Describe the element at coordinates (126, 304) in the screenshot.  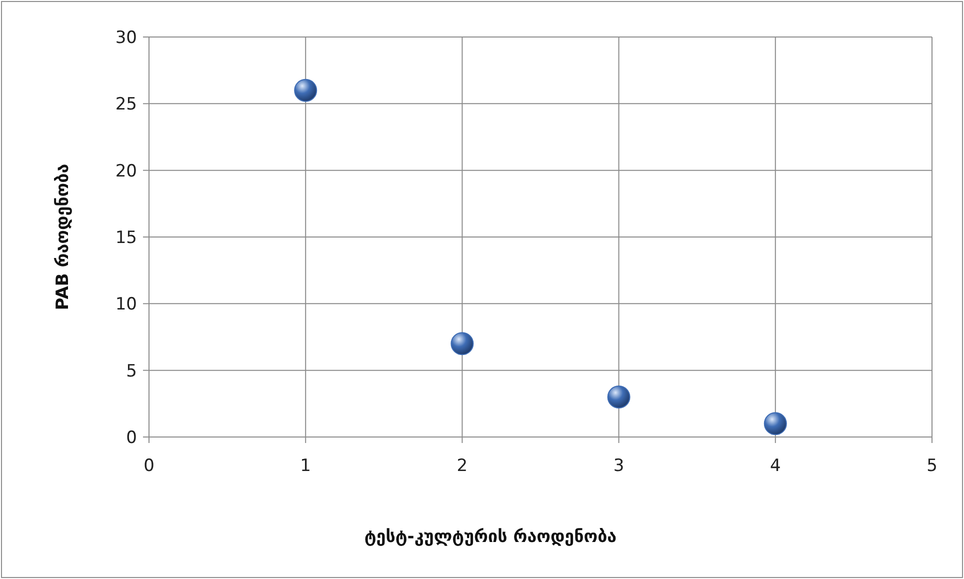
I see `y-tick-label: 10` at that location.